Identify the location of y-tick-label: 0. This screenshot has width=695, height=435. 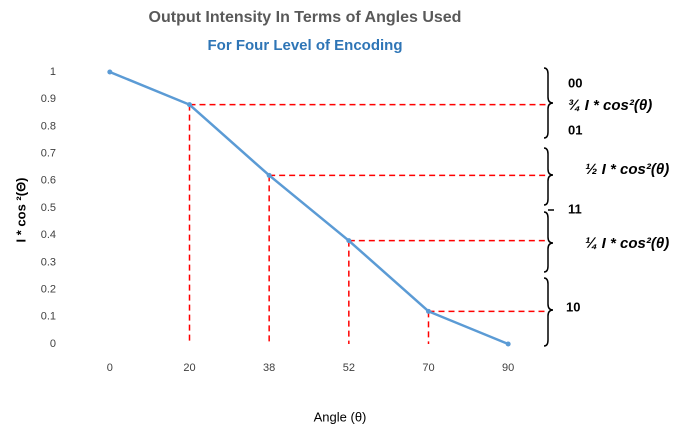
(53, 344).